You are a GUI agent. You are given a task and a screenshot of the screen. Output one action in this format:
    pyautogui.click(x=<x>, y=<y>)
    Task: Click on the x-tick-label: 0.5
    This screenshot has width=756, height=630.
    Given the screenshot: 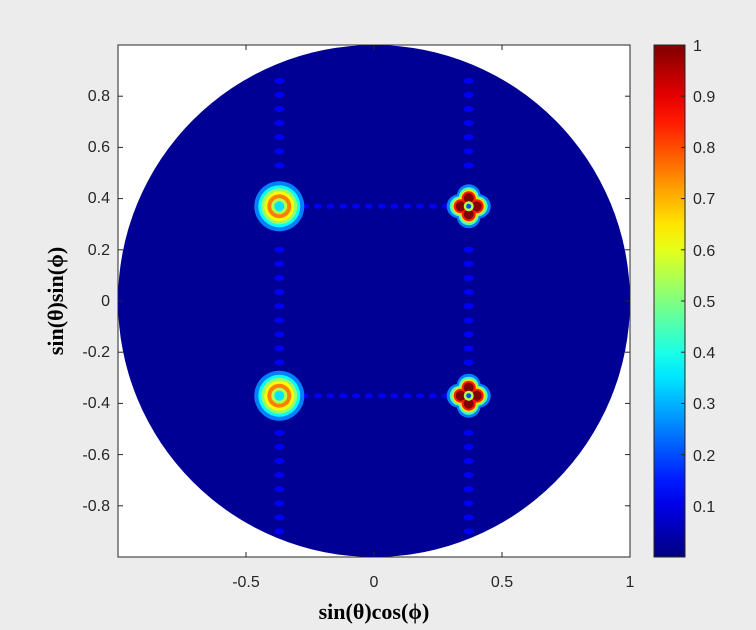 What is the action you would take?
    pyautogui.click(x=502, y=582)
    